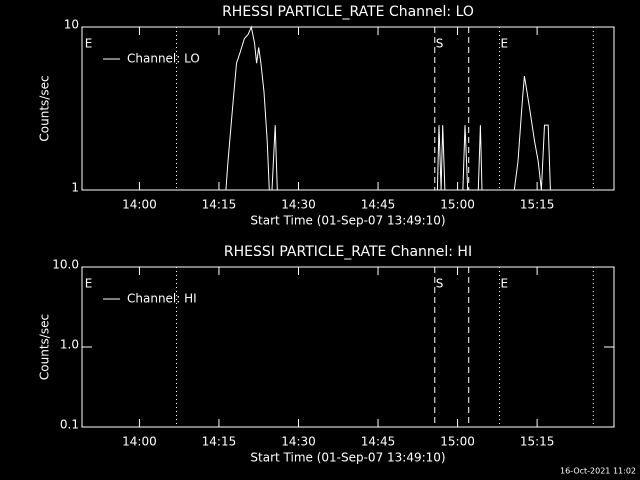 Image resolution: width=640 pixels, height=480 pixels. What do you see at coordinates (65, 265) in the screenshot?
I see `y-tick-label: 10.0` at bounding box center [65, 265].